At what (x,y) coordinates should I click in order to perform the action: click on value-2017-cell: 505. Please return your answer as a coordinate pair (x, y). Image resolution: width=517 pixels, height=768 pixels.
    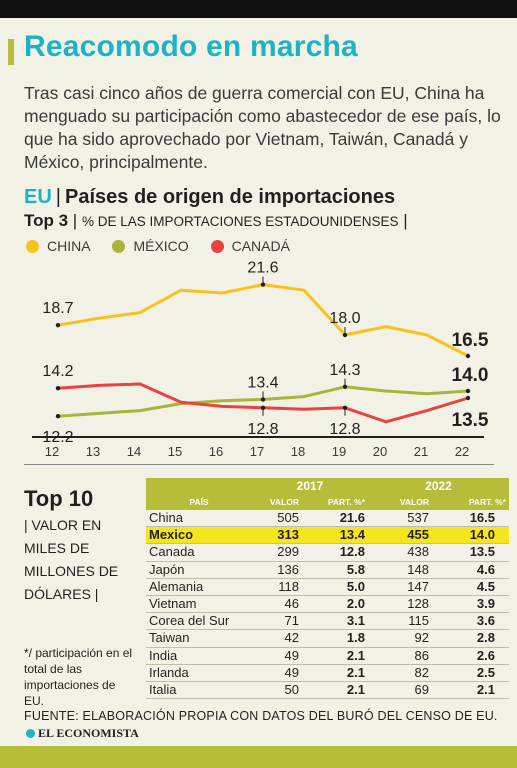
    Looking at the image, I should click on (277, 519).